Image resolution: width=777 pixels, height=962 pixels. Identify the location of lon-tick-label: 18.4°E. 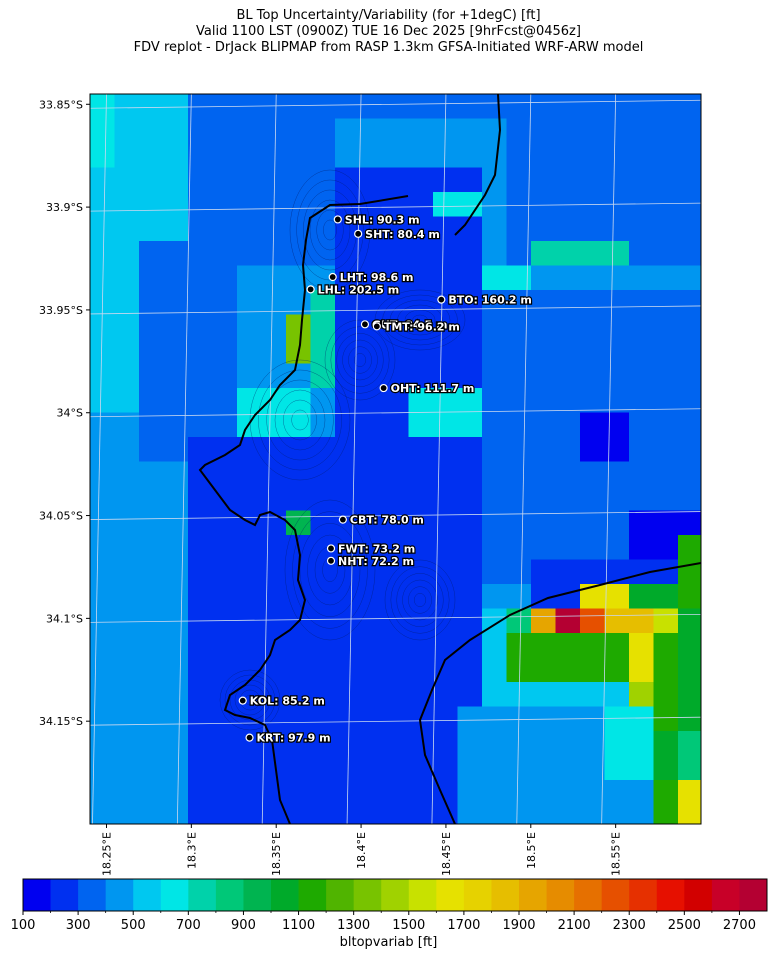
(361, 850).